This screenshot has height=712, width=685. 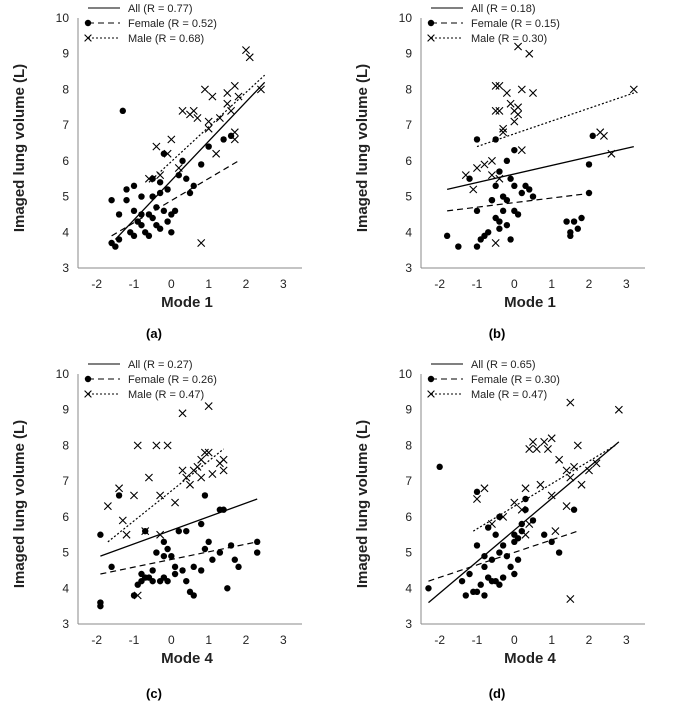 What do you see at coordinates (172, 24) in the screenshot?
I see `legend-label: Female (R = 0.52)` at bounding box center [172, 24].